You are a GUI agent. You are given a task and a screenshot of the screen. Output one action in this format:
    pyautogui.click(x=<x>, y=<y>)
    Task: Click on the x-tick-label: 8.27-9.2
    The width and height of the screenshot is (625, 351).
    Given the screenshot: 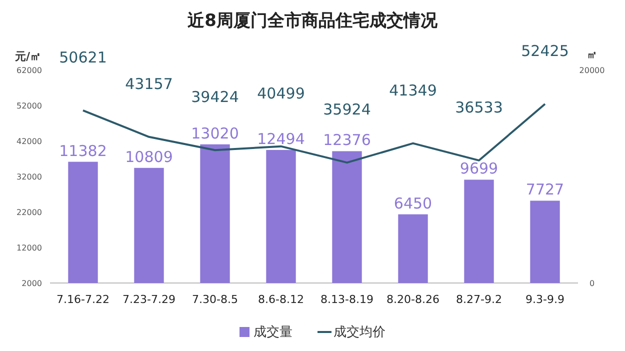 What is the action you would take?
    pyautogui.click(x=479, y=299)
    